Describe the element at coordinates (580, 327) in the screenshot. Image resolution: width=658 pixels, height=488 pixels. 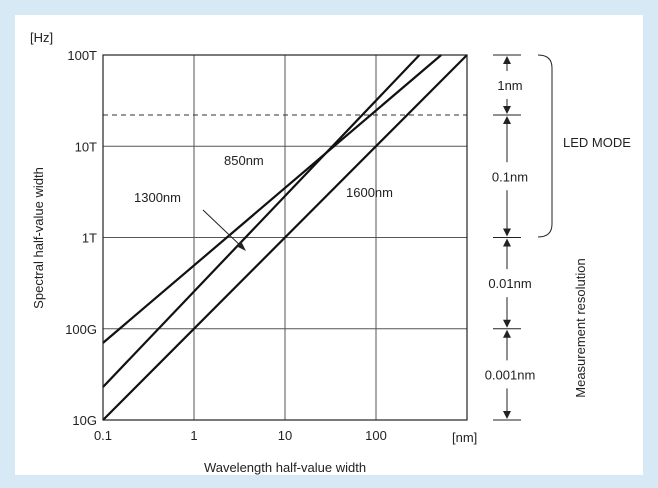
I see `measurement-resolution-label: Measurement resolution` at that location.